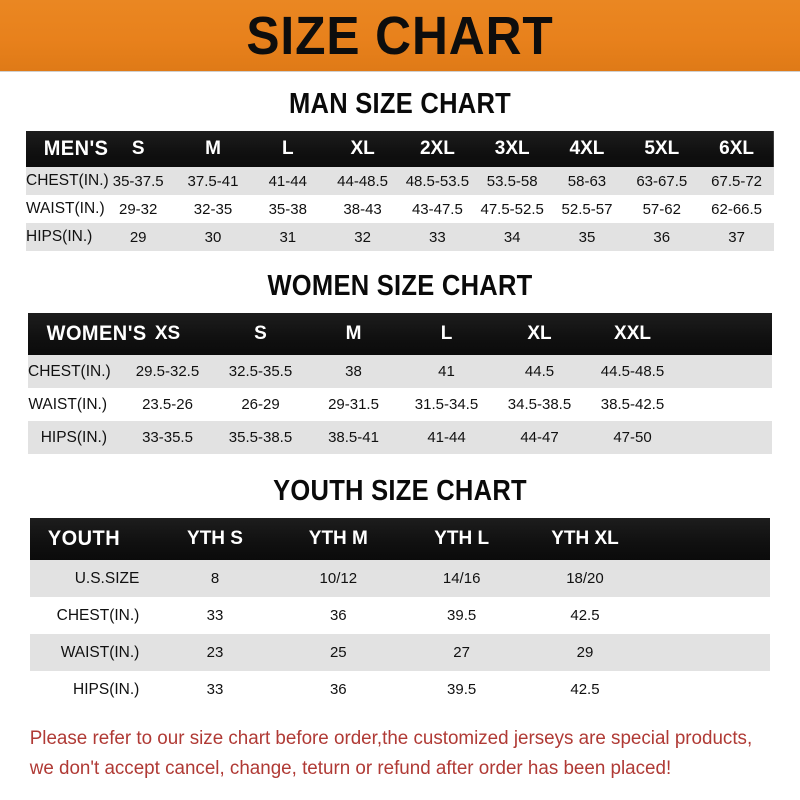  What do you see at coordinates (462, 615) in the screenshot?
I see `youth-chest-l: 39.5` at bounding box center [462, 615].